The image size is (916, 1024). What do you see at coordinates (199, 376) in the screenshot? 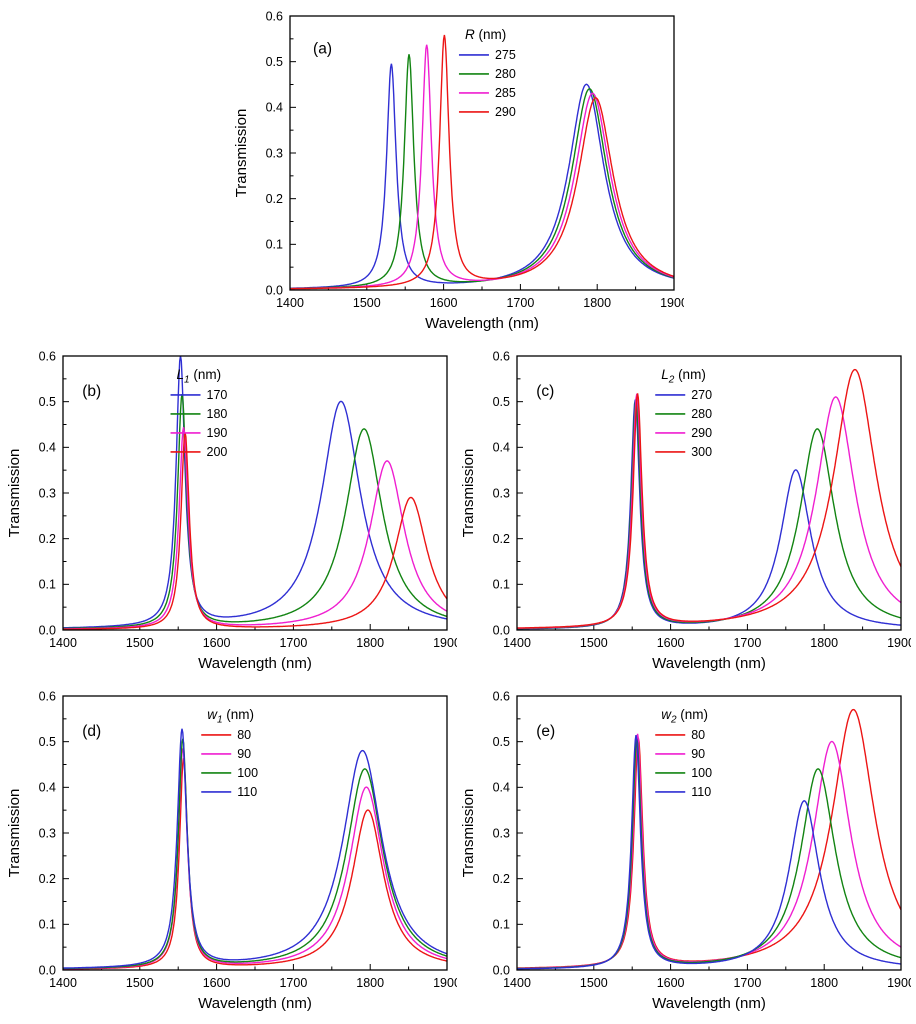
I see `legend-title: L1 (nm)` at bounding box center [199, 376].